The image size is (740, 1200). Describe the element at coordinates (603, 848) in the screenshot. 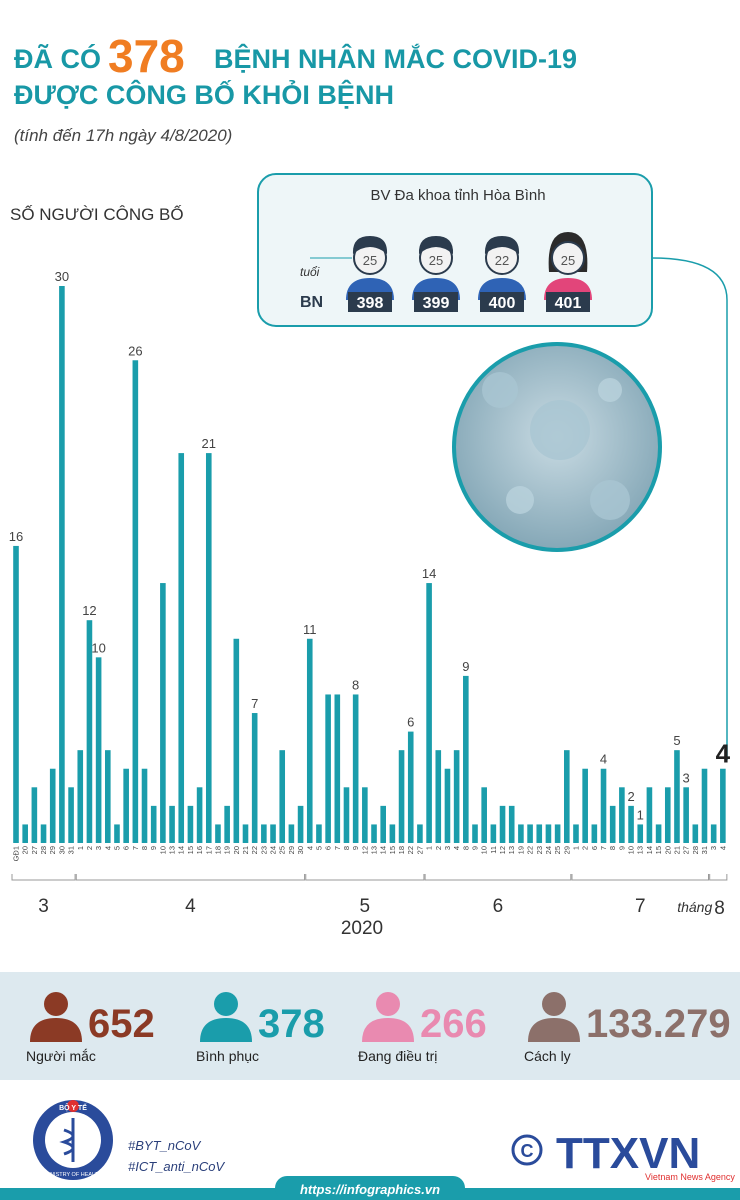

I see `x-tick-label: 7` at that location.